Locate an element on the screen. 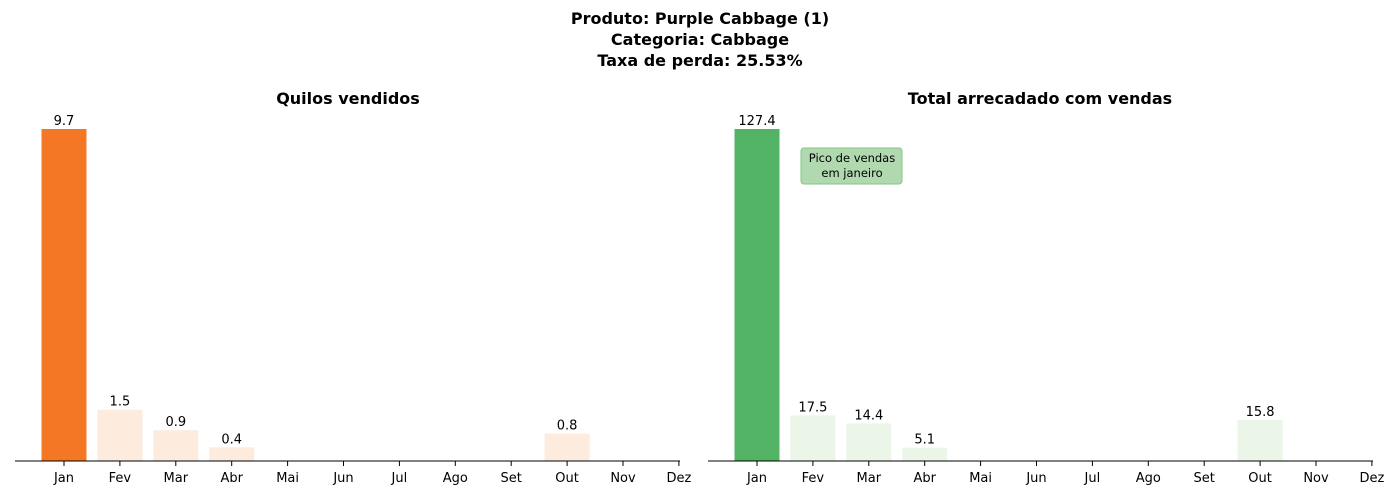 This screenshot has width=1400, height=500. data-label-mar: 14.4 is located at coordinates (868, 415).